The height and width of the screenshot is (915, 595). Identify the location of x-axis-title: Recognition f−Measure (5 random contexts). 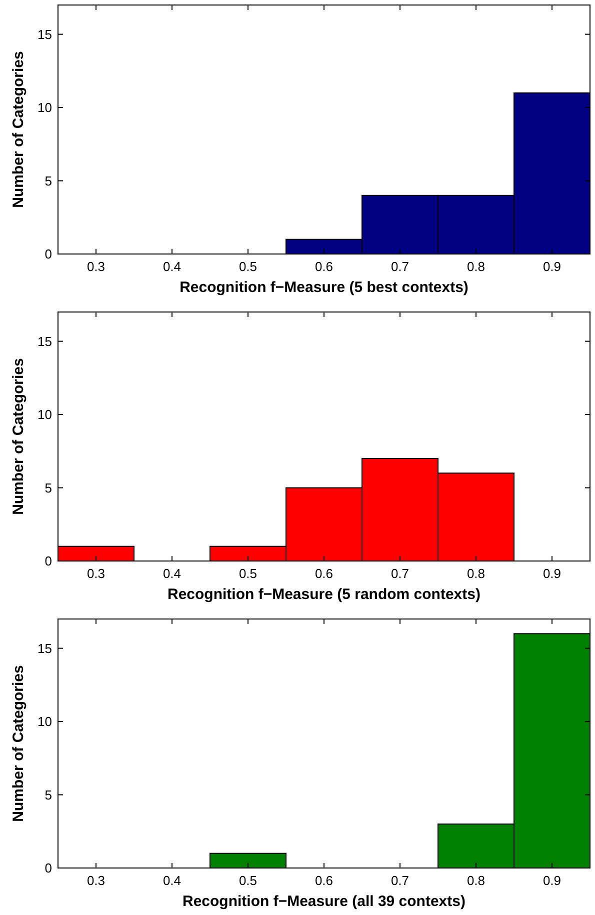
(324, 594).